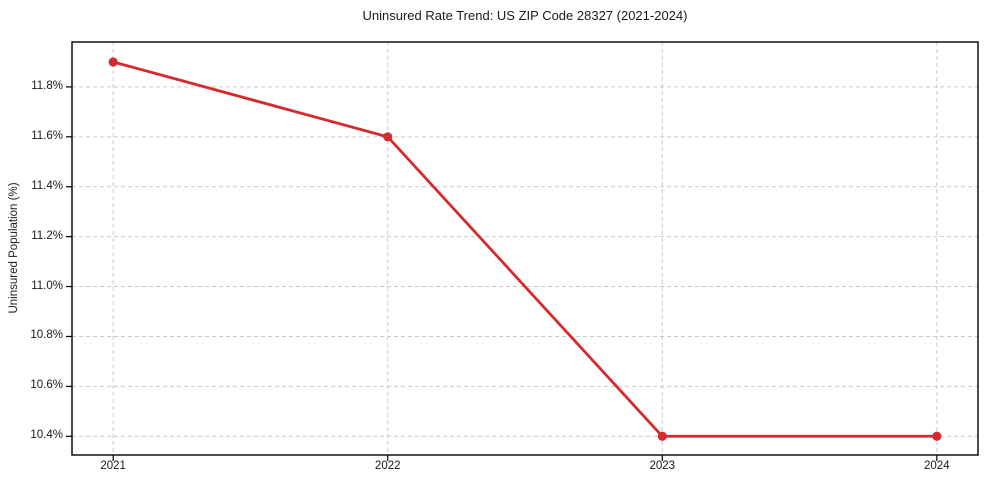 The image size is (989, 490). Describe the element at coordinates (662, 466) in the screenshot. I see `x-tick-label: 2023` at that location.